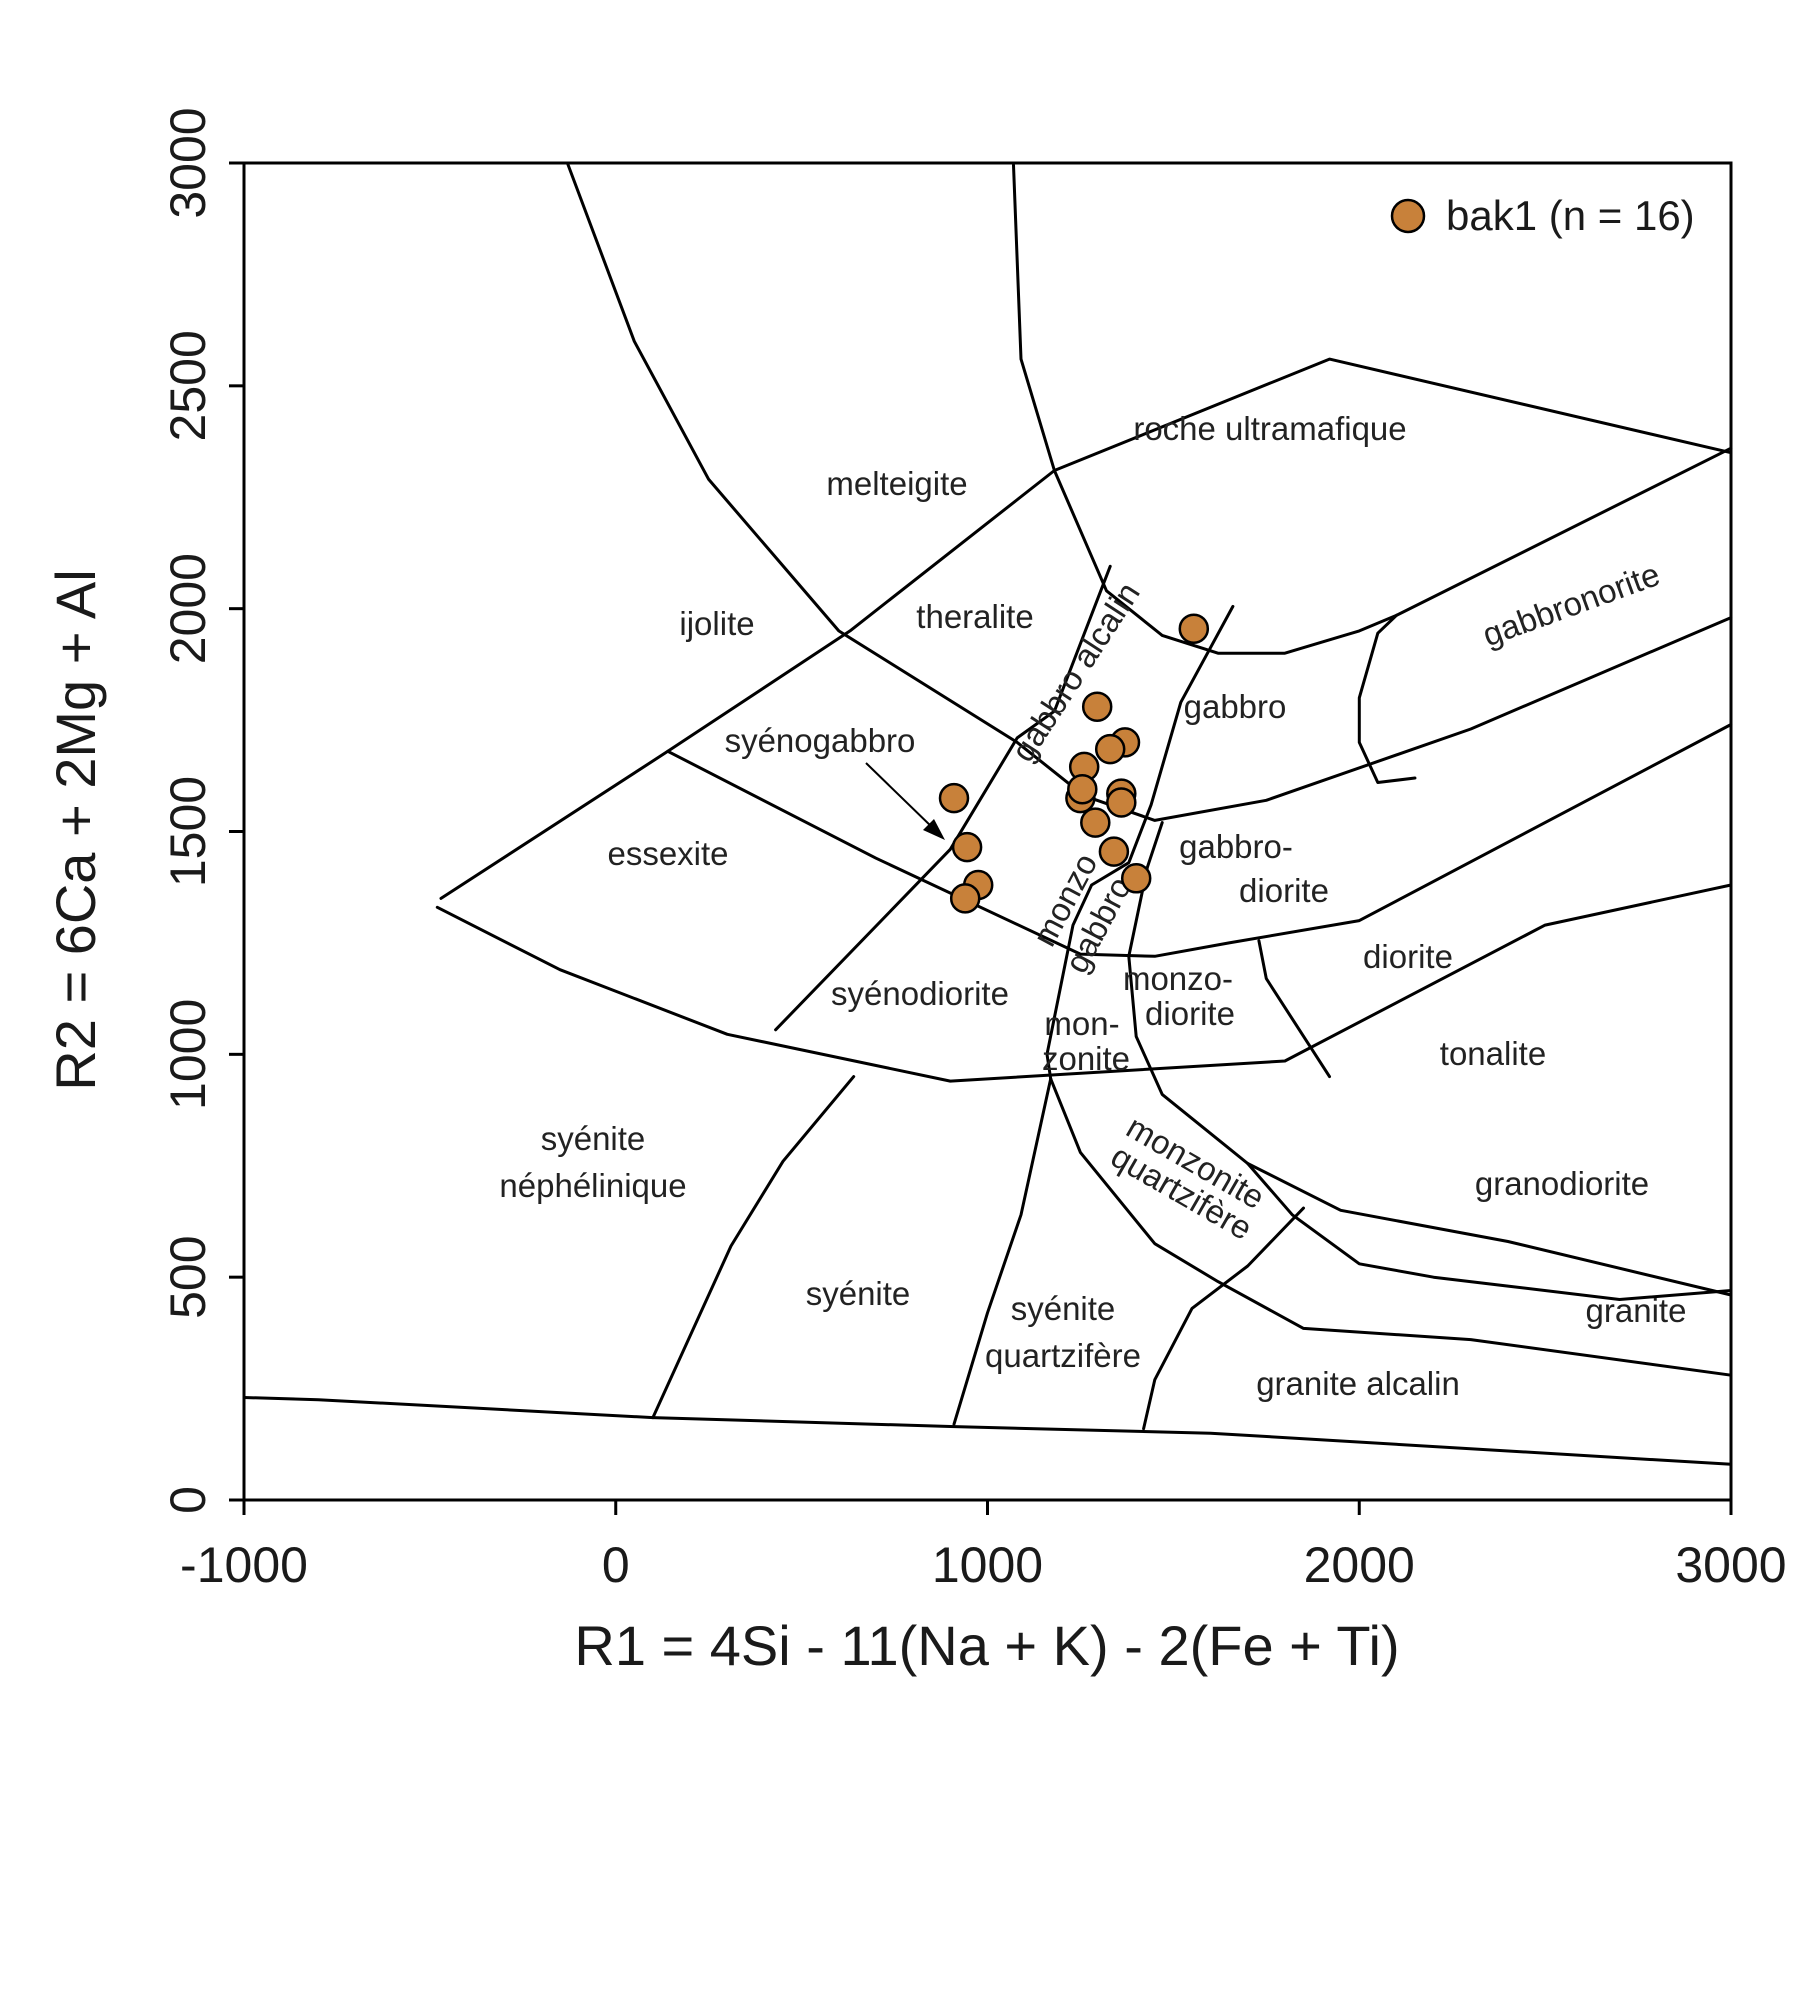 This screenshot has width=1809, height=1999. What do you see at coordinates (896, 483) in the screenshot?
I see `label-melteigite: melteigite` at bounding box center [896, 483].